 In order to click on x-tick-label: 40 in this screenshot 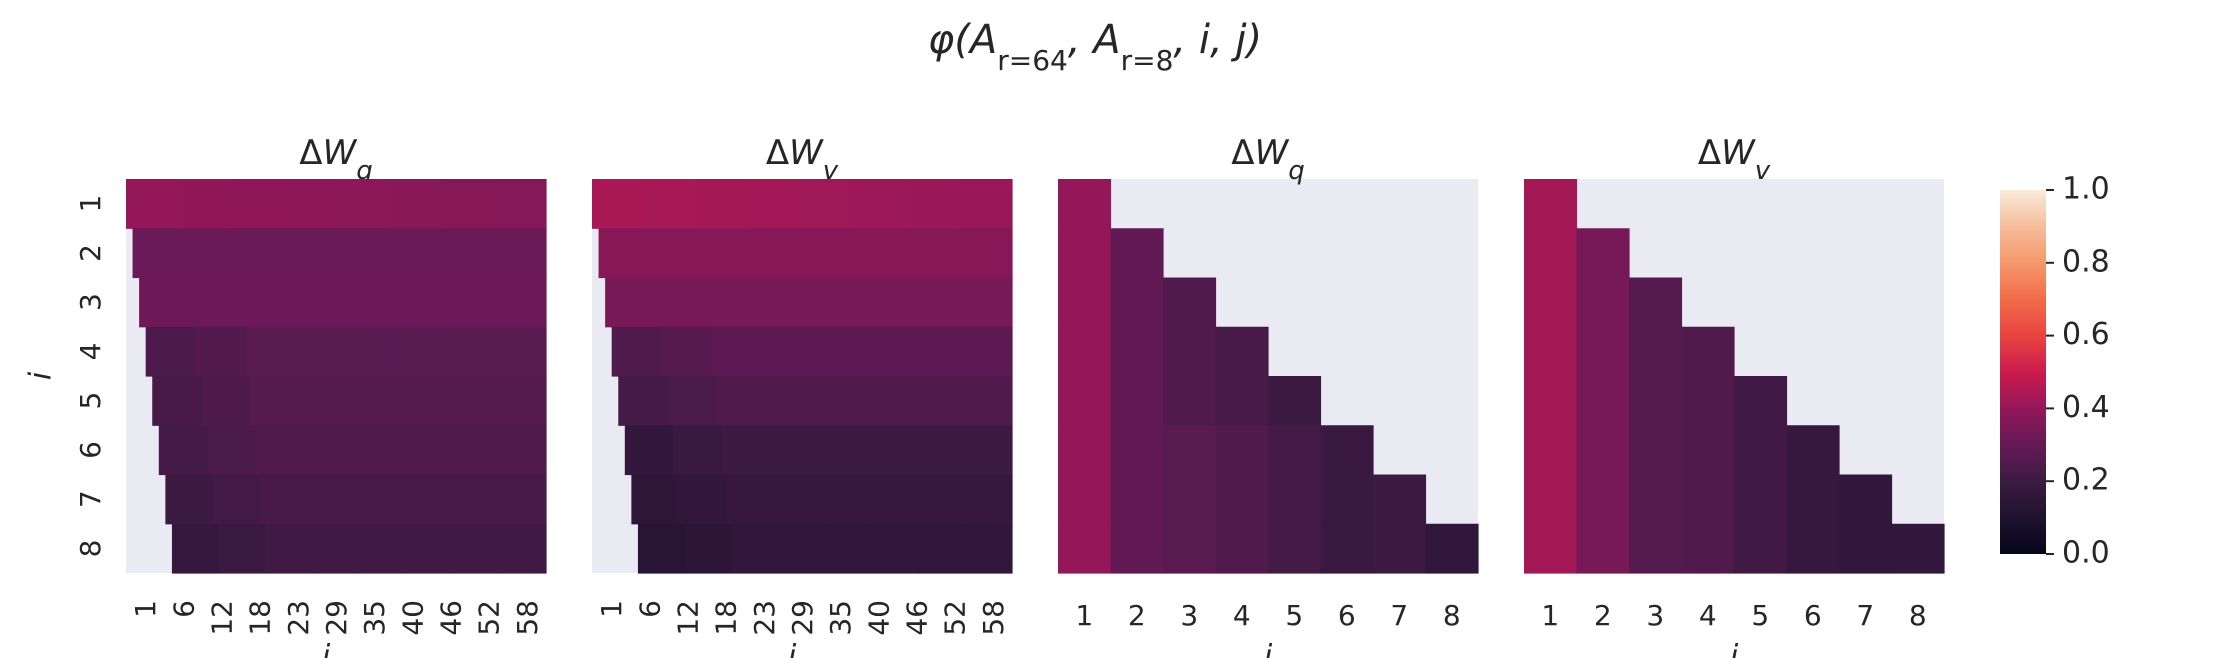, I will do `click(412, 618)`.